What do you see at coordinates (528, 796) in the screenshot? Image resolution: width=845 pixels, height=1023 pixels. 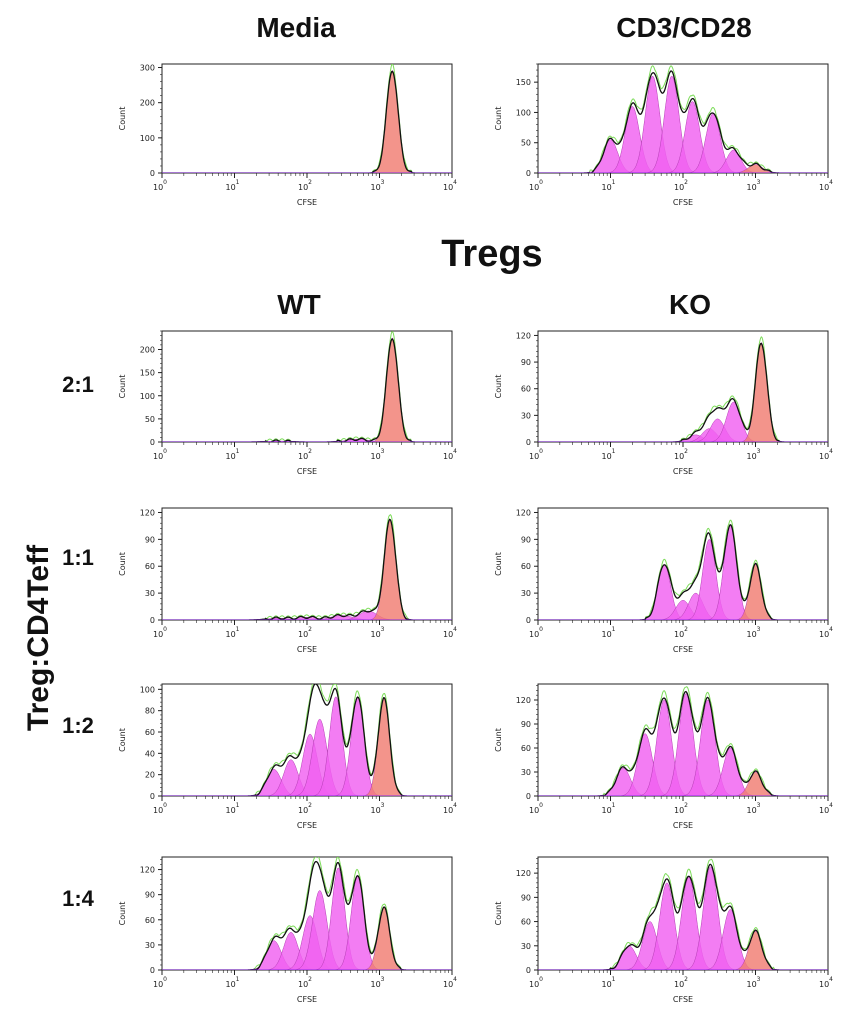 I see `ytick-label-ko-1-2-0: 0` at bounding box center [528, 796].